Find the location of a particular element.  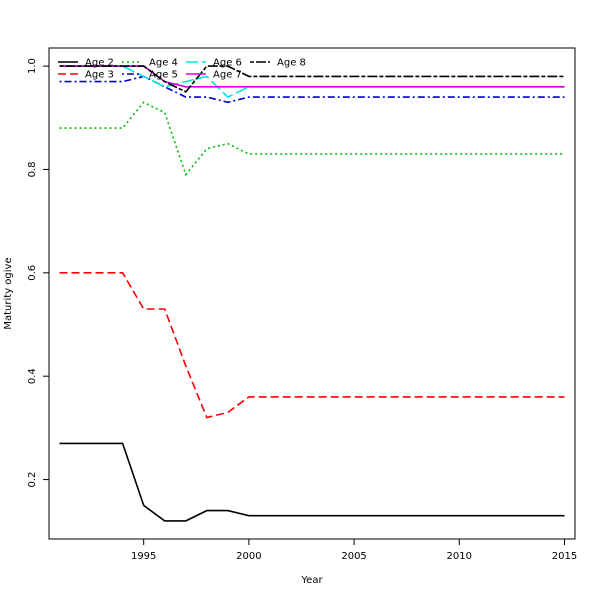

x-axis-title: Year is located at coordinates (311, 580).